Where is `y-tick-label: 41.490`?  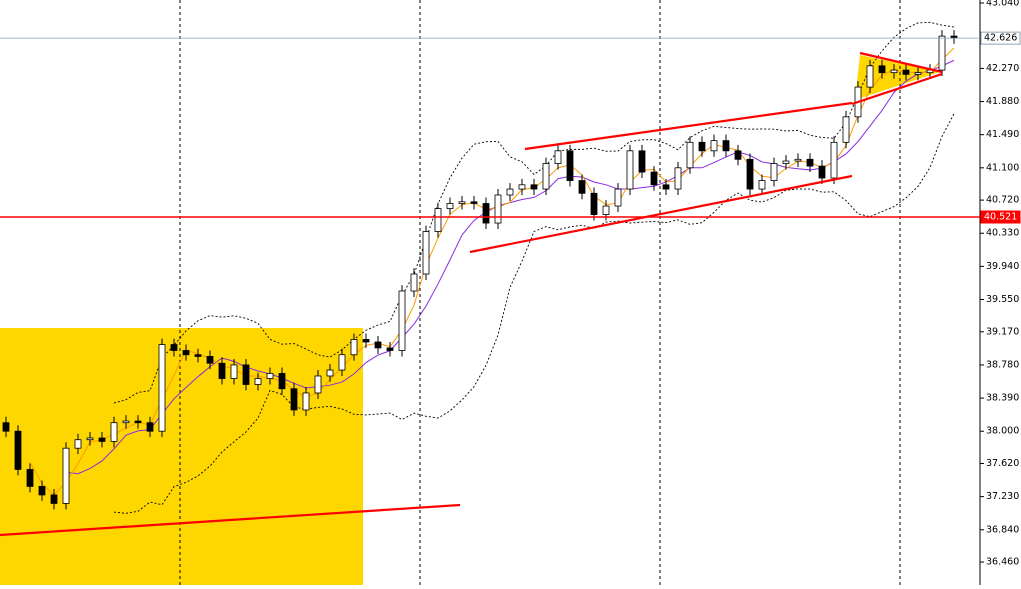 y-tick-label: 41.490 is located at coordinates (1002, 134).